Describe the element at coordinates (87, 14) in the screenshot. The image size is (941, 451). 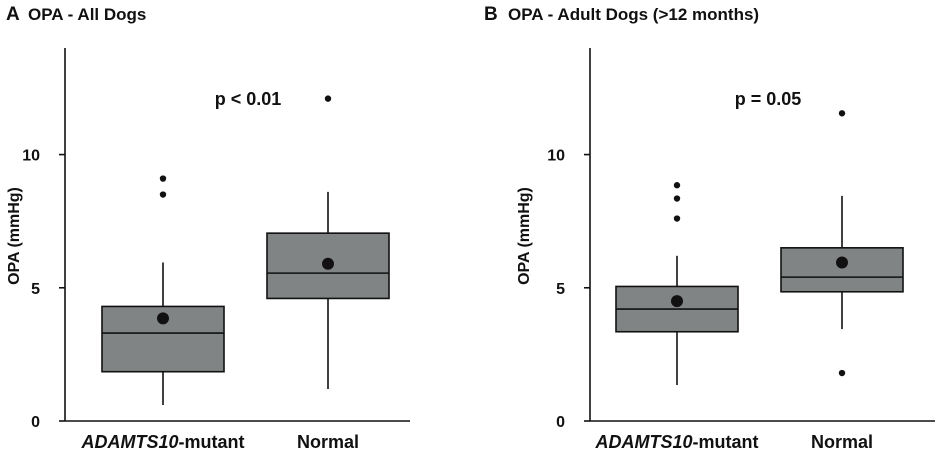
I see `panel-title: OPA - All Dogs` at that location.